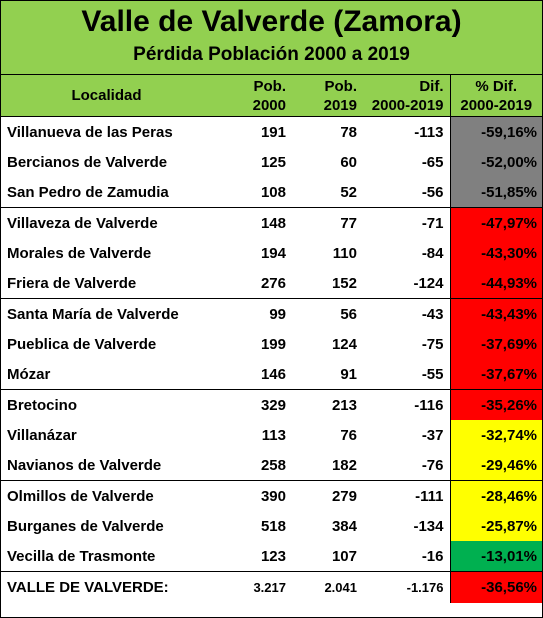 The height and width of the screenshot is (618, 543). What do you see at coordinates (495, 495) in the screenshot?
I see `cell-pct-dif: -28,46%` at bounding box center [495, 495].